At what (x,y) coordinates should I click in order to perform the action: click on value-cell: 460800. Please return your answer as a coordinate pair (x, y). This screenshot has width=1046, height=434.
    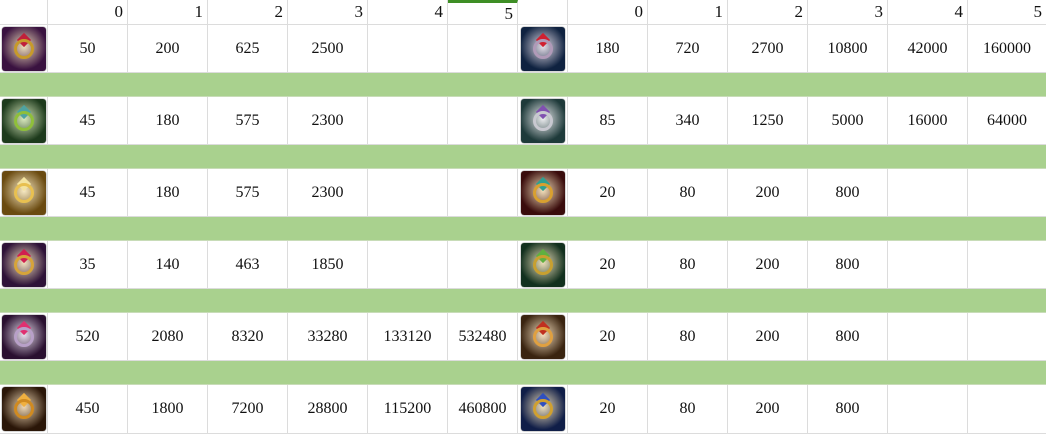
    Looking at the image, I should click on (483, 409).